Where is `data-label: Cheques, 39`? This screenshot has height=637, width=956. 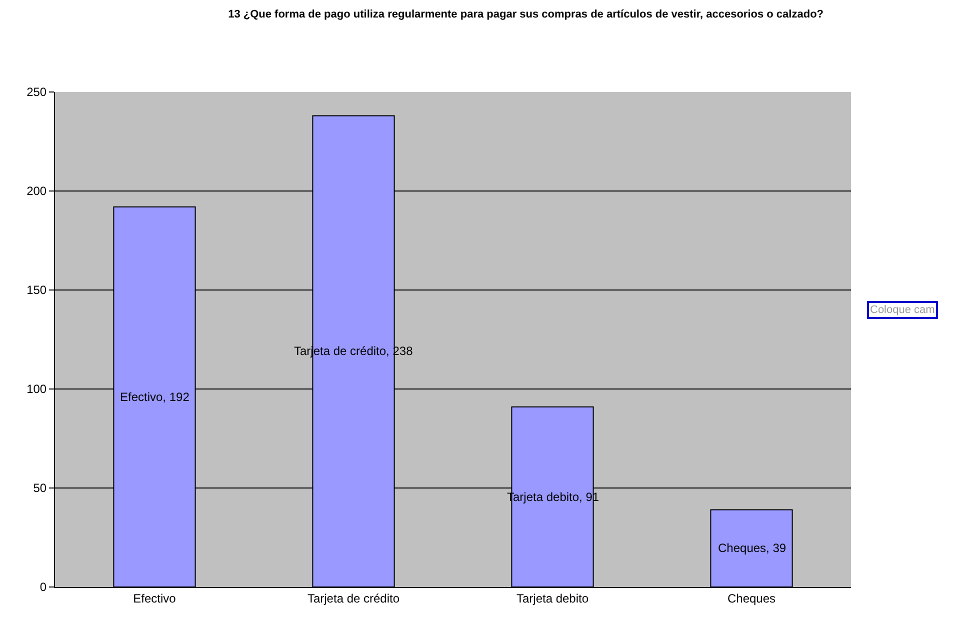
data-label: Cheques, 39 is located at coordinates (752, 548).